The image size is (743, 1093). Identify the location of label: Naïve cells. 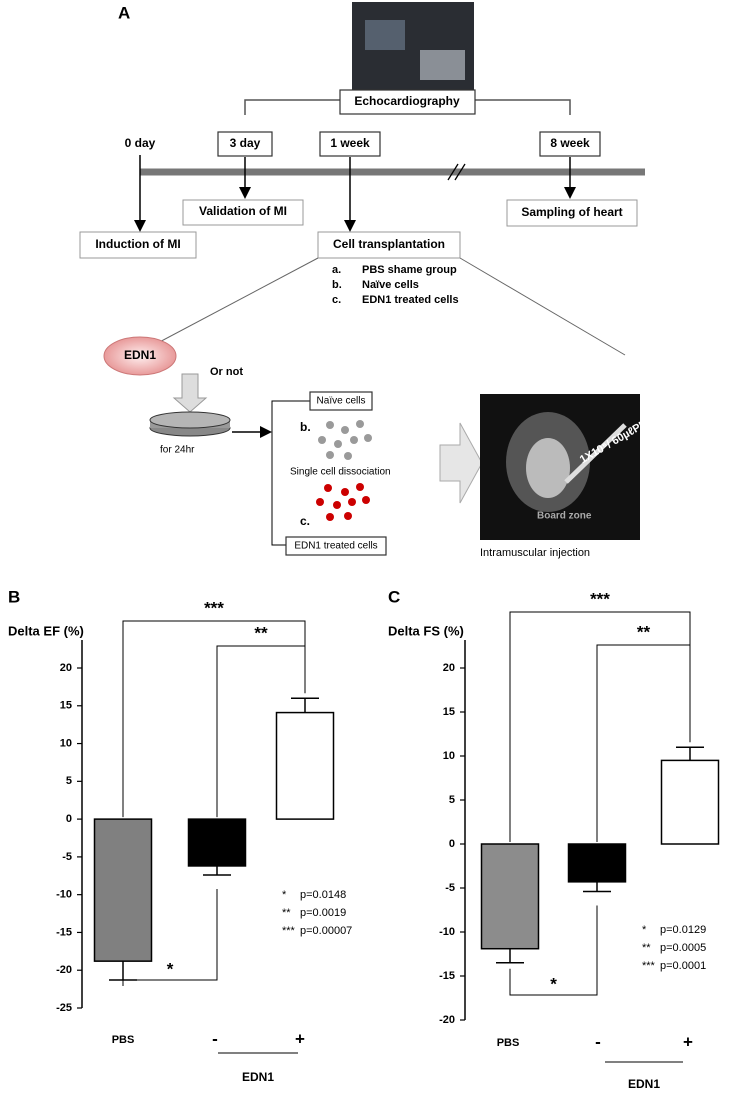
(341, 401).